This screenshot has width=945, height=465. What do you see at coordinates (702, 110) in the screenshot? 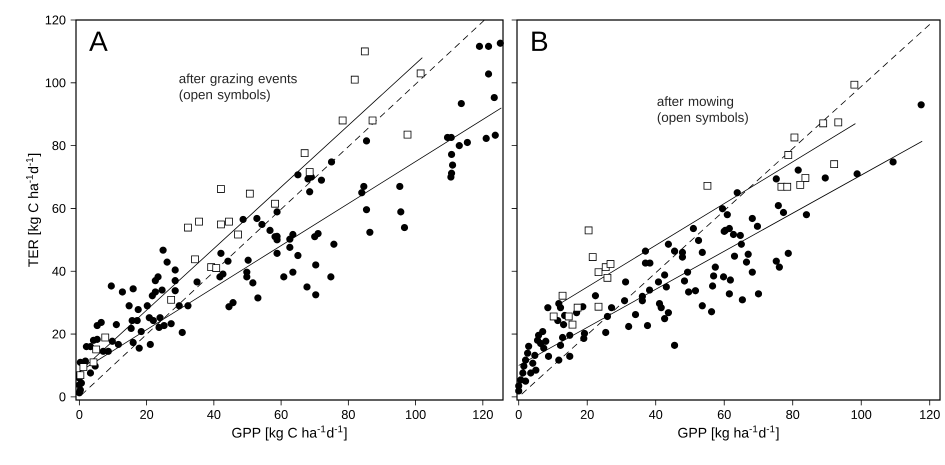
I see `annotation: after mowing (open symbols)` at bounding box center [702, 110].